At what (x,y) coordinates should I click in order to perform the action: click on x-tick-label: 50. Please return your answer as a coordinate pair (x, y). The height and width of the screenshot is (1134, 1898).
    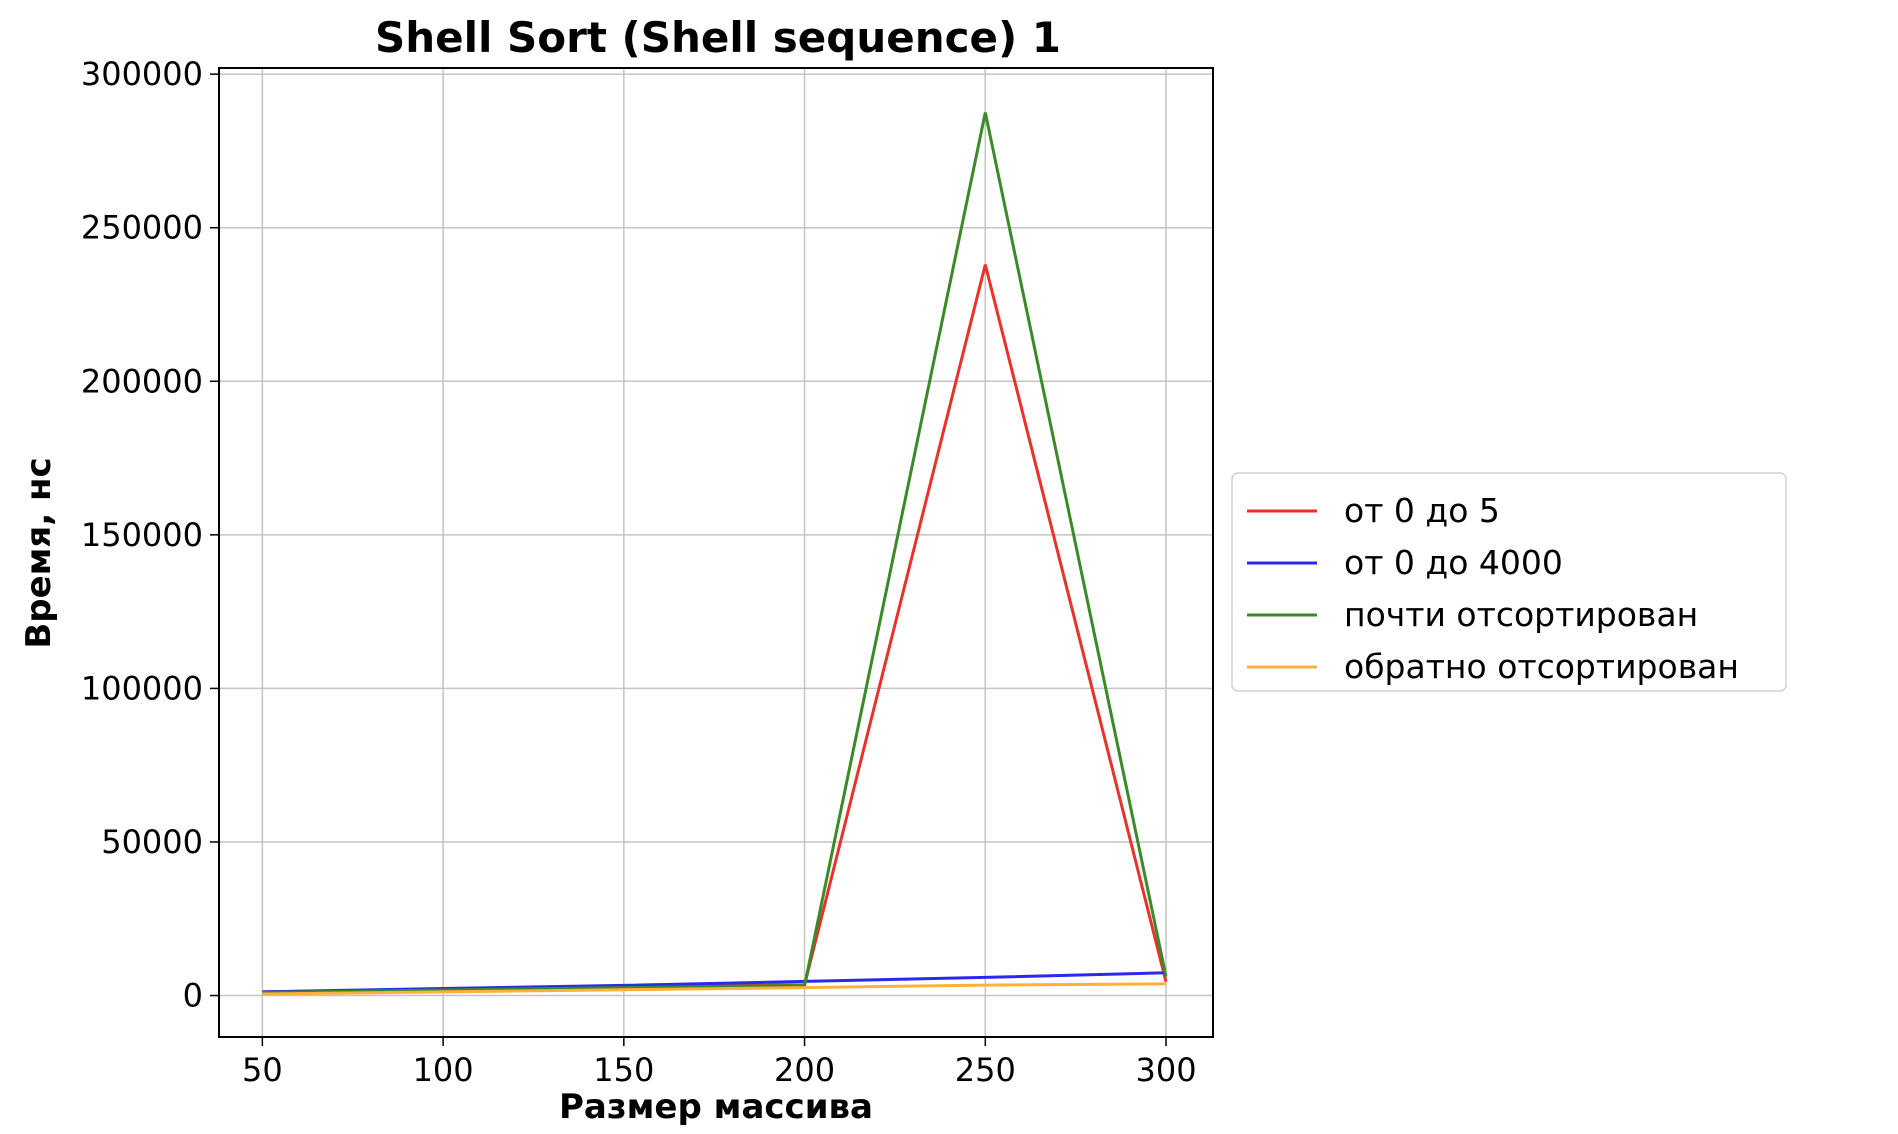
    Looking at the image, I should click on (262, 1070).